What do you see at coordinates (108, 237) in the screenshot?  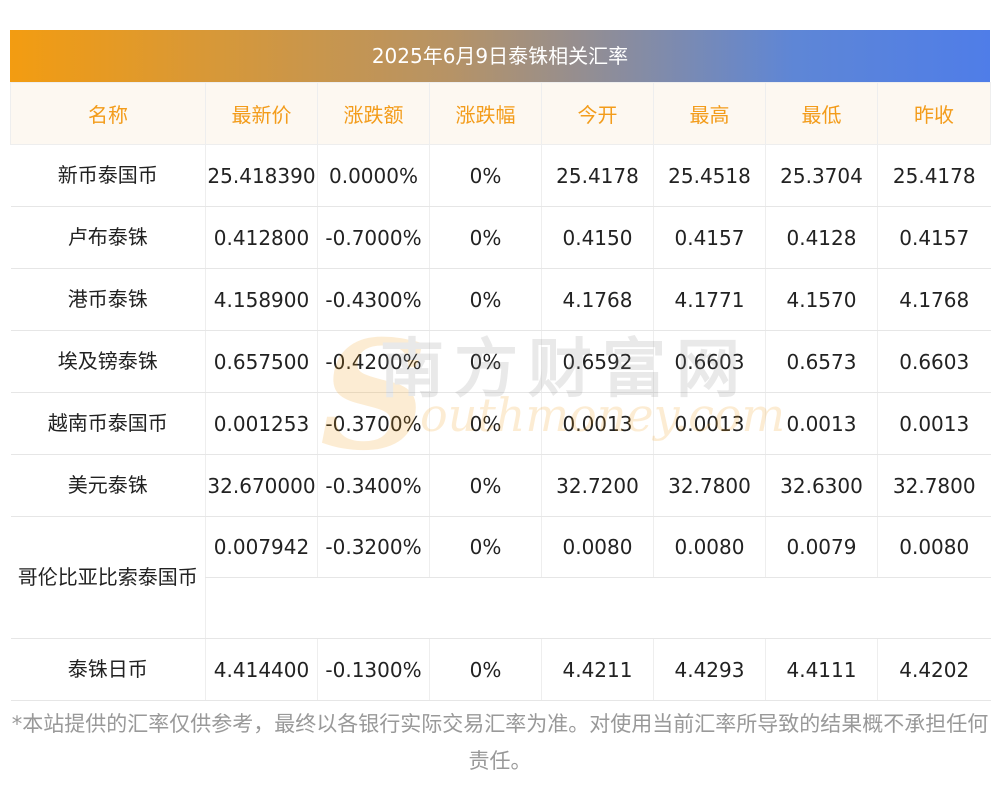 I see `cell-name: 卢布泰铢` at bounding box center [108, 237].